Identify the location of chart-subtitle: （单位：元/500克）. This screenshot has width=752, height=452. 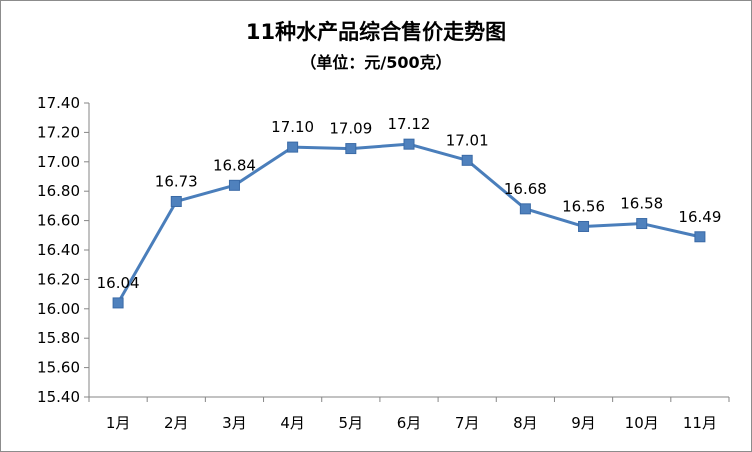
(376, 62).